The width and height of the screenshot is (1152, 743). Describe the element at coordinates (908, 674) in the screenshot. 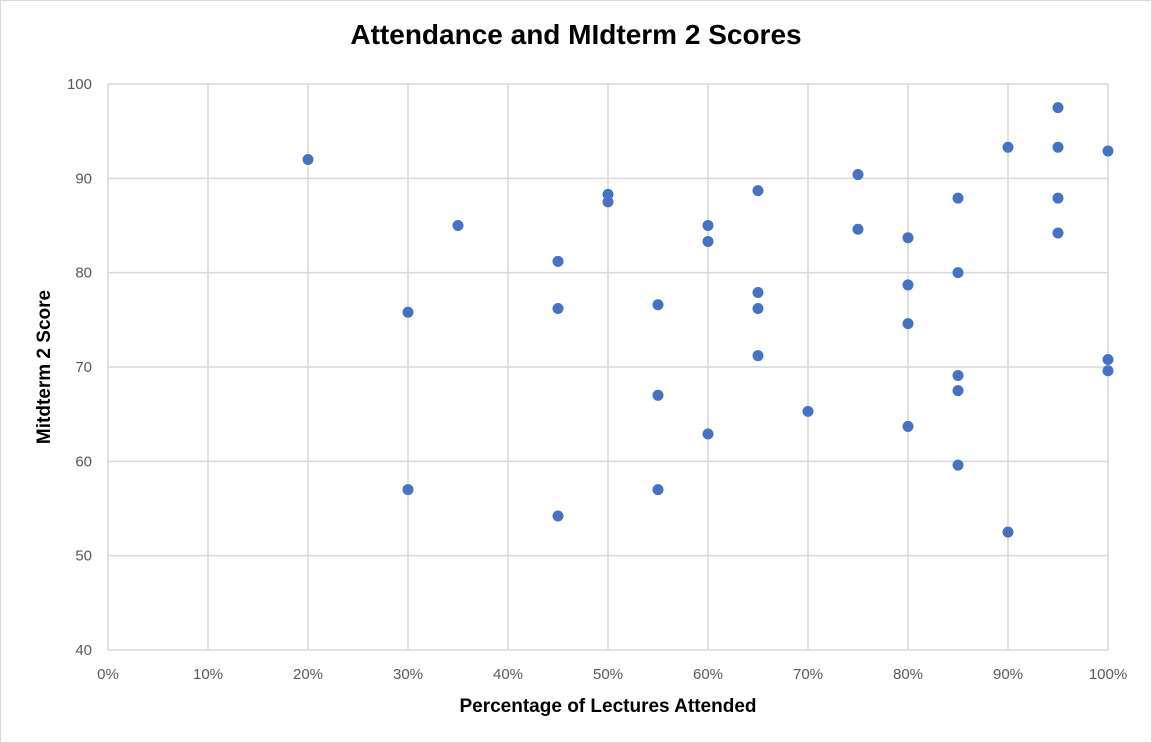

I see `x-tick-label: 80%` at that location.